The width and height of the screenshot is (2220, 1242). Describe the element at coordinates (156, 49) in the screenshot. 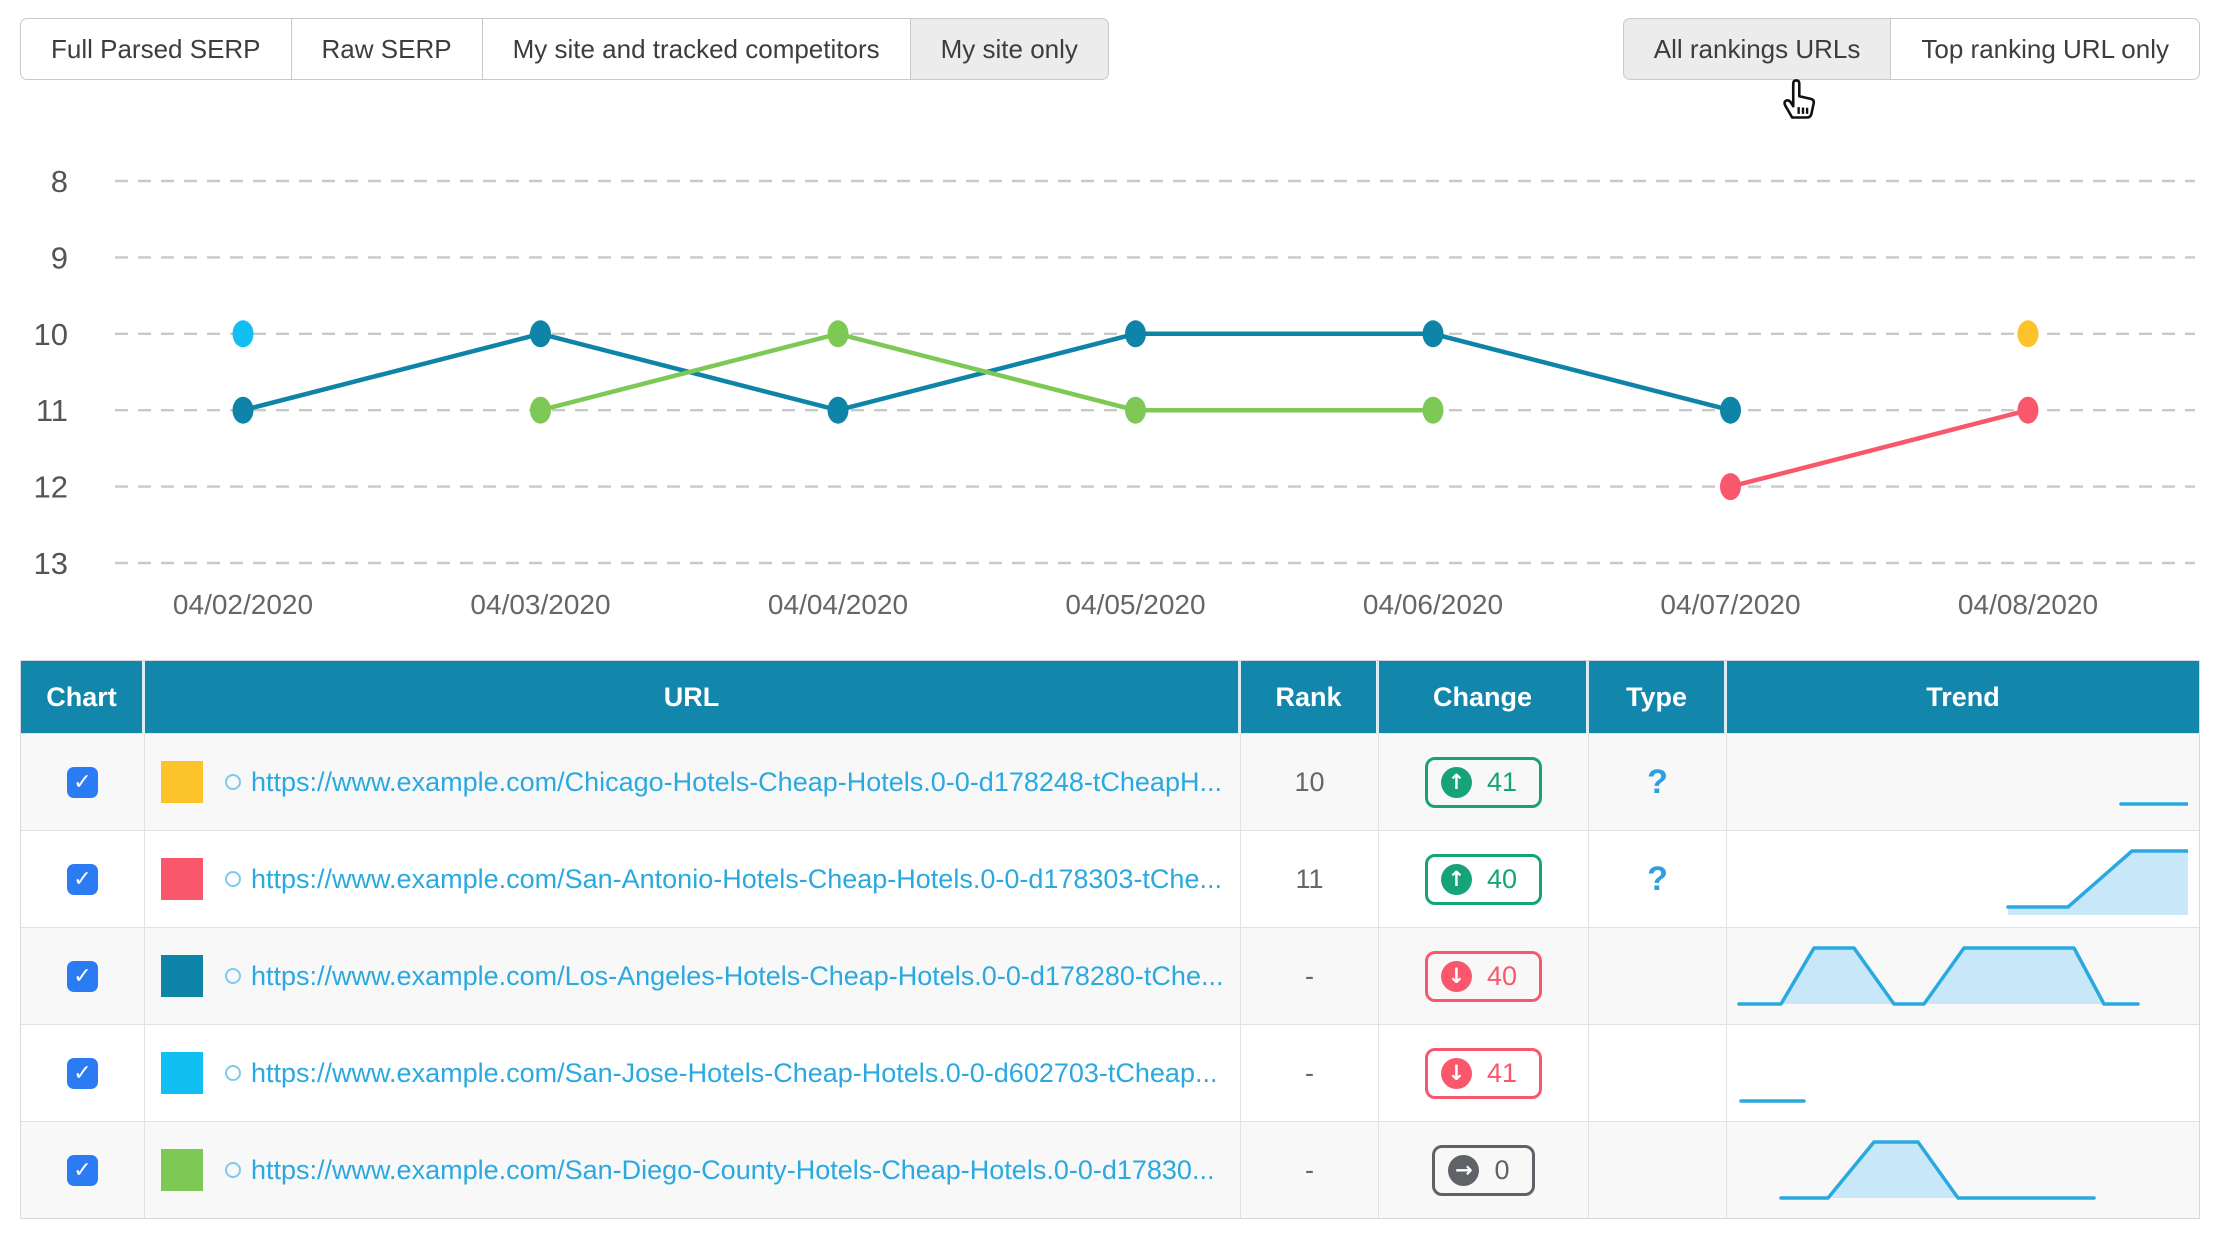

I see `button-full-parsed-serp: Full Parsed SERP` at that location.